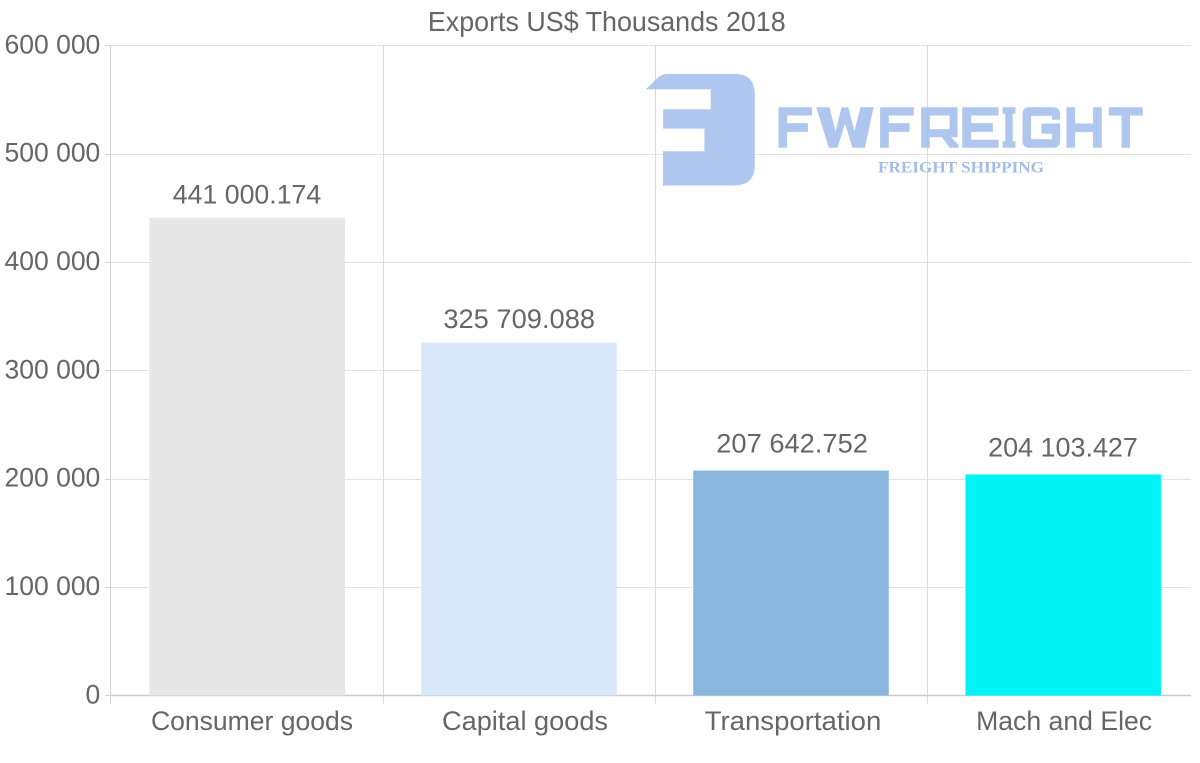  What do you see at coordinates (525, 721) in the screenshot?
I see `svg-text: Capital goods` at bounding box center [525, 721].